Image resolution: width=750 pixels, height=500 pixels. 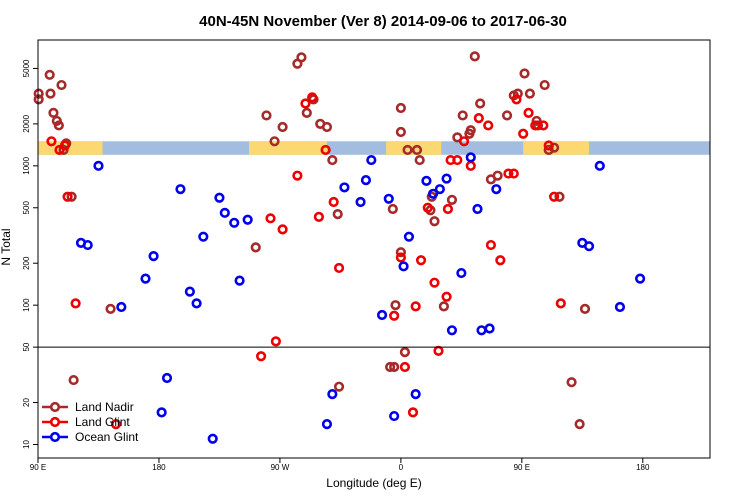 What do you see at coordinates (88, 407) in the screenshot?
I see `legend-item: Land Nadir` at bounding box center [88, 407].